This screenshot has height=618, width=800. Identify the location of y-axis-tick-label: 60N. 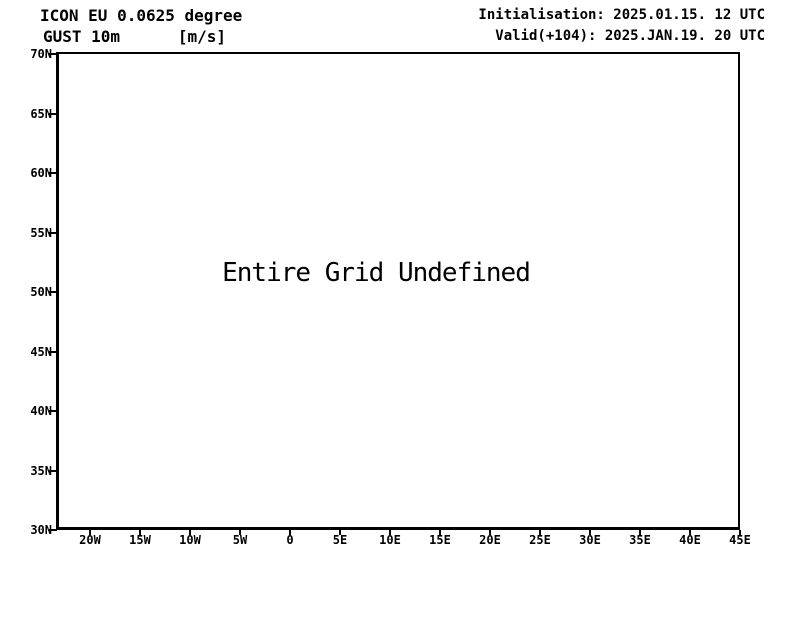
(41, 173).